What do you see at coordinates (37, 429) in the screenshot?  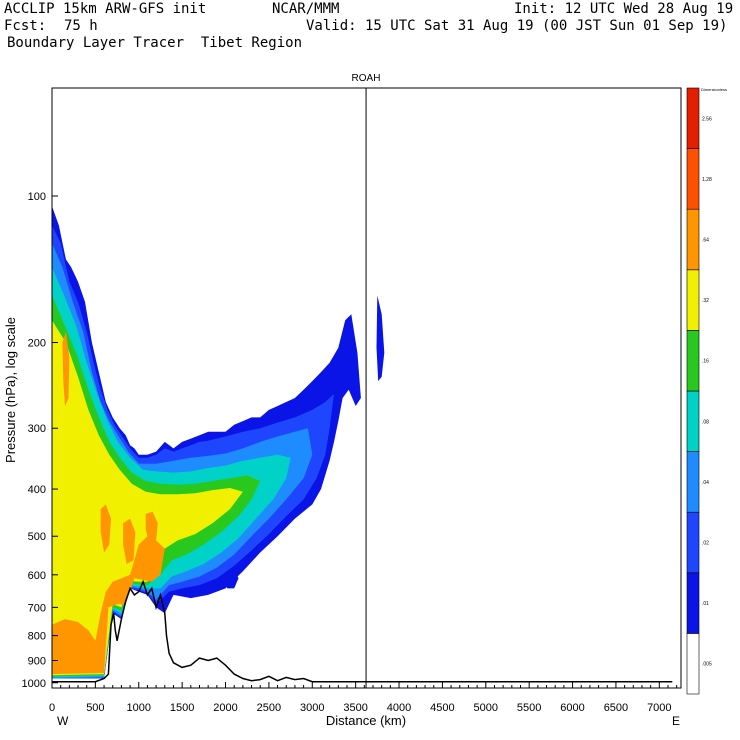 I see `y-tick-label: 300` at bounding box center [37, 429].